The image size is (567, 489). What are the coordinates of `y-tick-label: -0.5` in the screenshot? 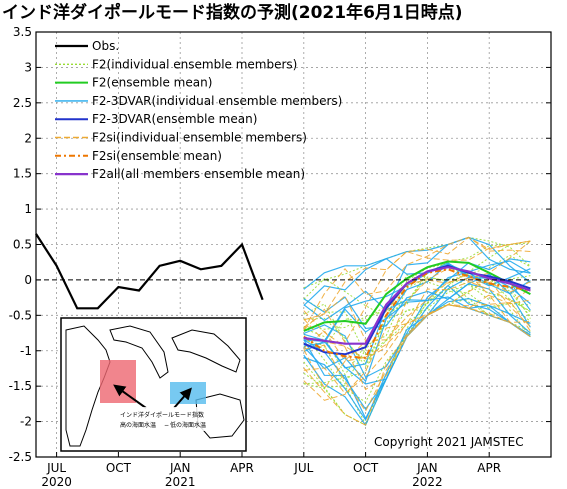 It's located at (20, 315).